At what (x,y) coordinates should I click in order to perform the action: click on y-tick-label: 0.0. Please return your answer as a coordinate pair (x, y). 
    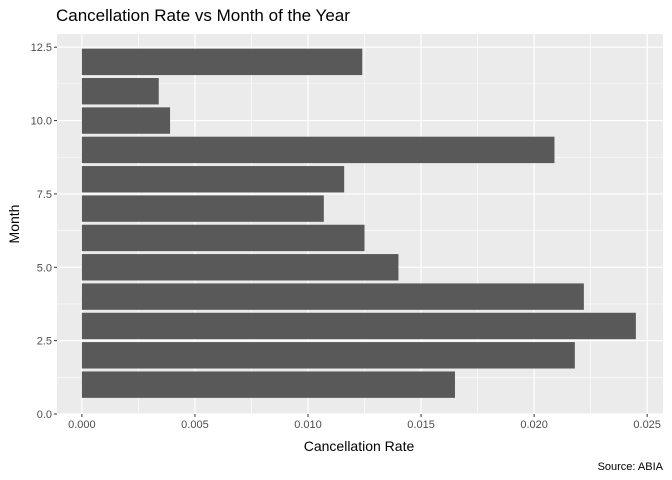
    Looking at the image, I should click on (44, 415).